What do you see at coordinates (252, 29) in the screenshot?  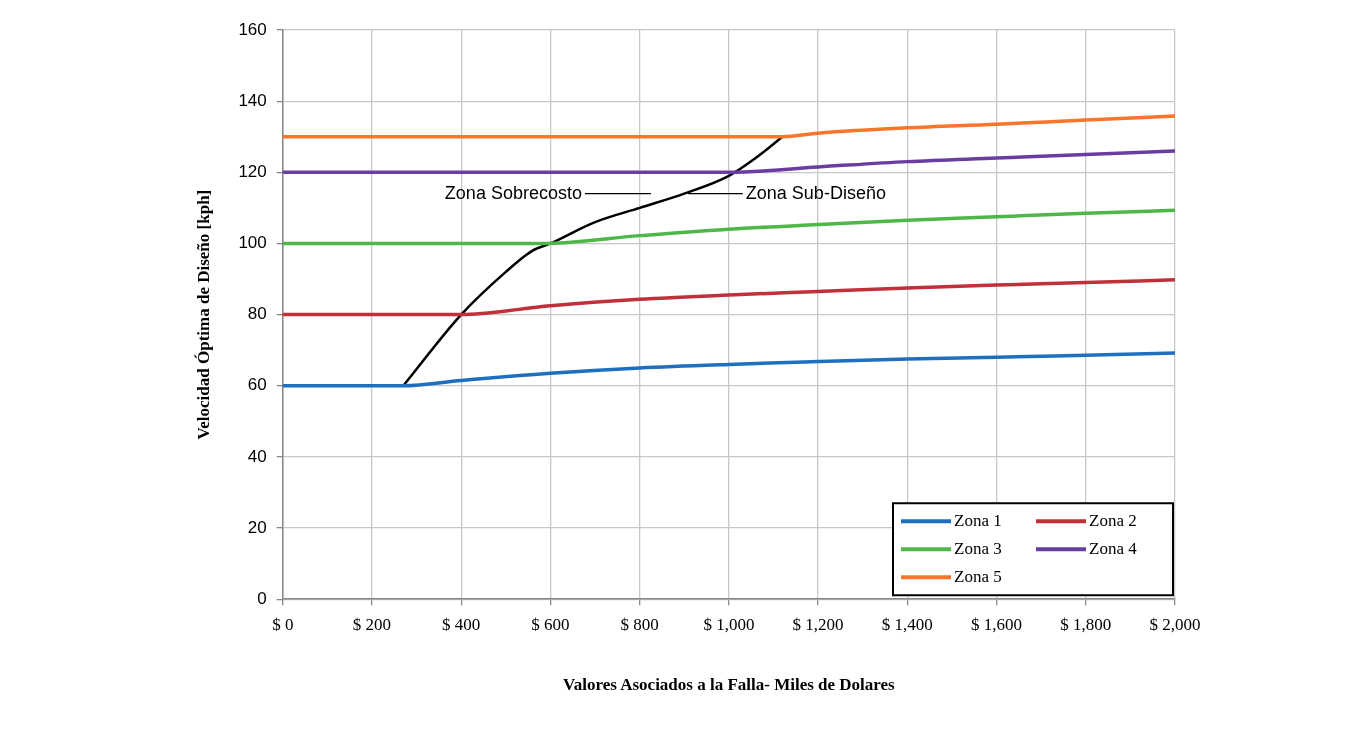 I see `y-tick-label: 160` at bounding box center [252, 29].